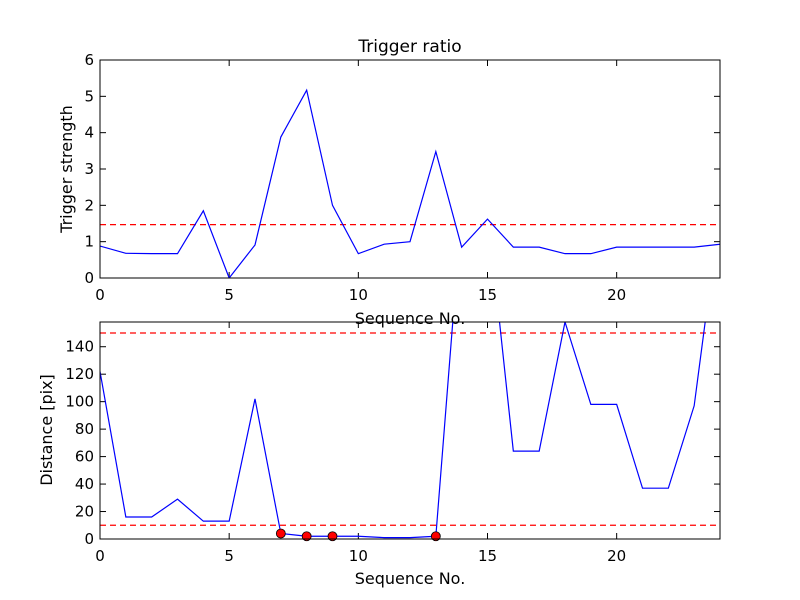  What do you see at coordinates (84, 512) in the screenshot?
I see `bottom-y-tick-label: 20` at bounding box center [84, 512].